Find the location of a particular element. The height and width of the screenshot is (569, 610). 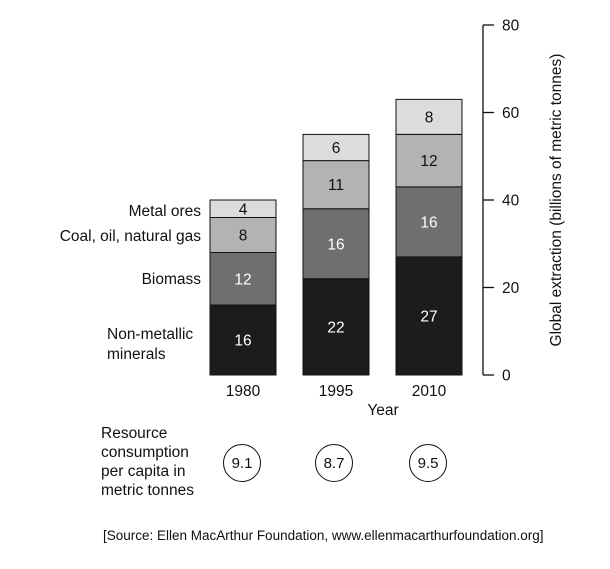

bar-segment-metal-ores-1995 is located at coordinates (336, 147).